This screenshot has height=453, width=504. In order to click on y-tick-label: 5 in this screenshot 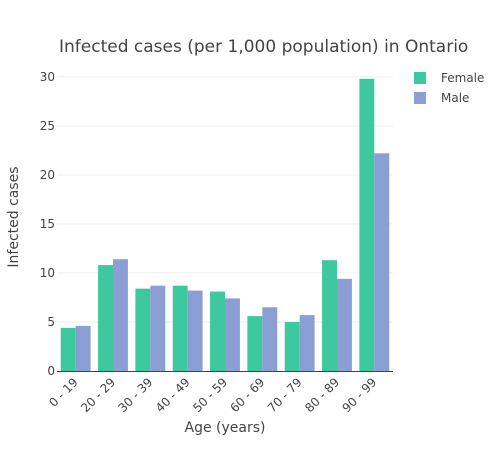, I will do `click(51, 322)`.